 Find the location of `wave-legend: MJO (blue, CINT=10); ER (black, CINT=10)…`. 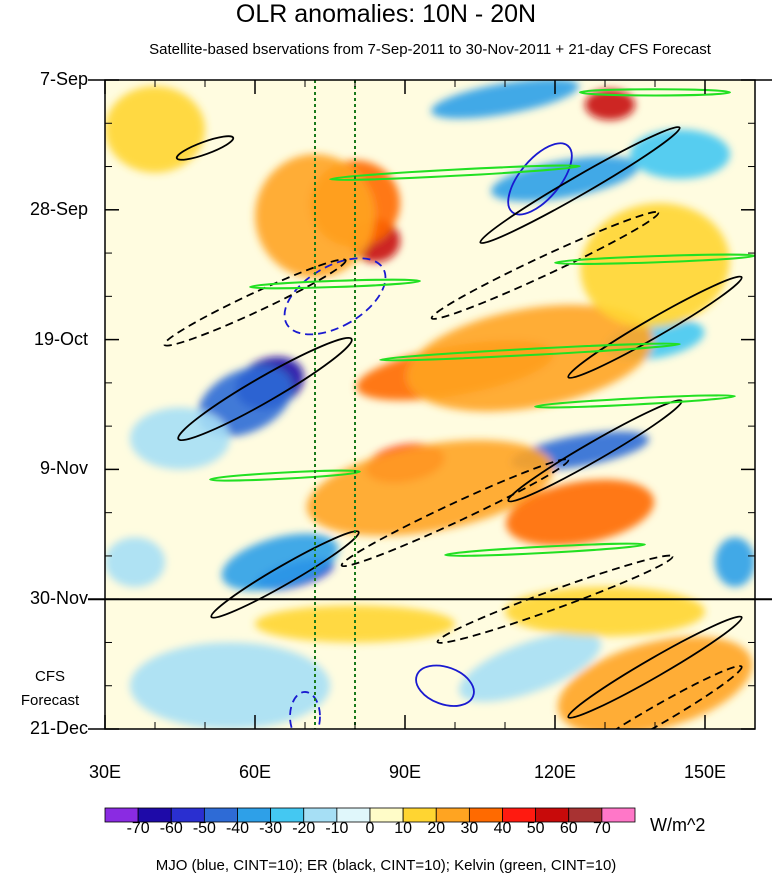

wave-legend: MJO (blue, CINT=10); ER (black, CINT=10)… is located at coordinates (386, 865).